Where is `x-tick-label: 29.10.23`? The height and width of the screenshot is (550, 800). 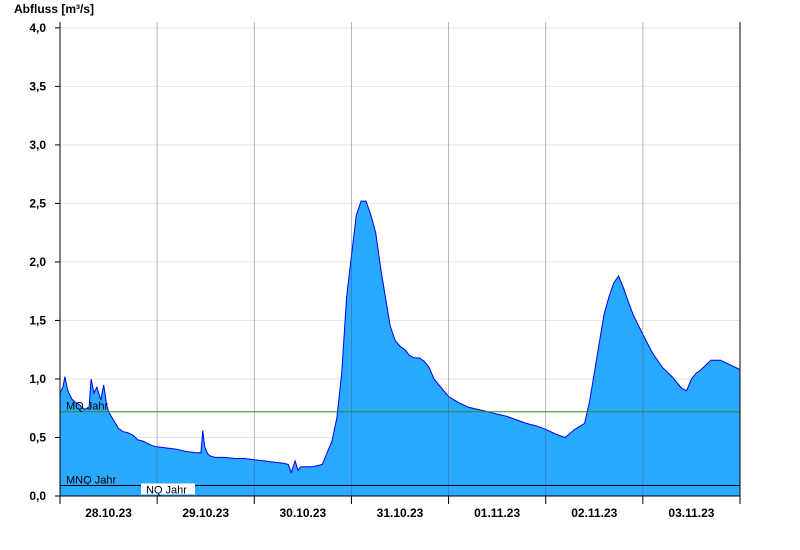 x-tick-label: 29.10.23 is located at coordinates (205, 513).